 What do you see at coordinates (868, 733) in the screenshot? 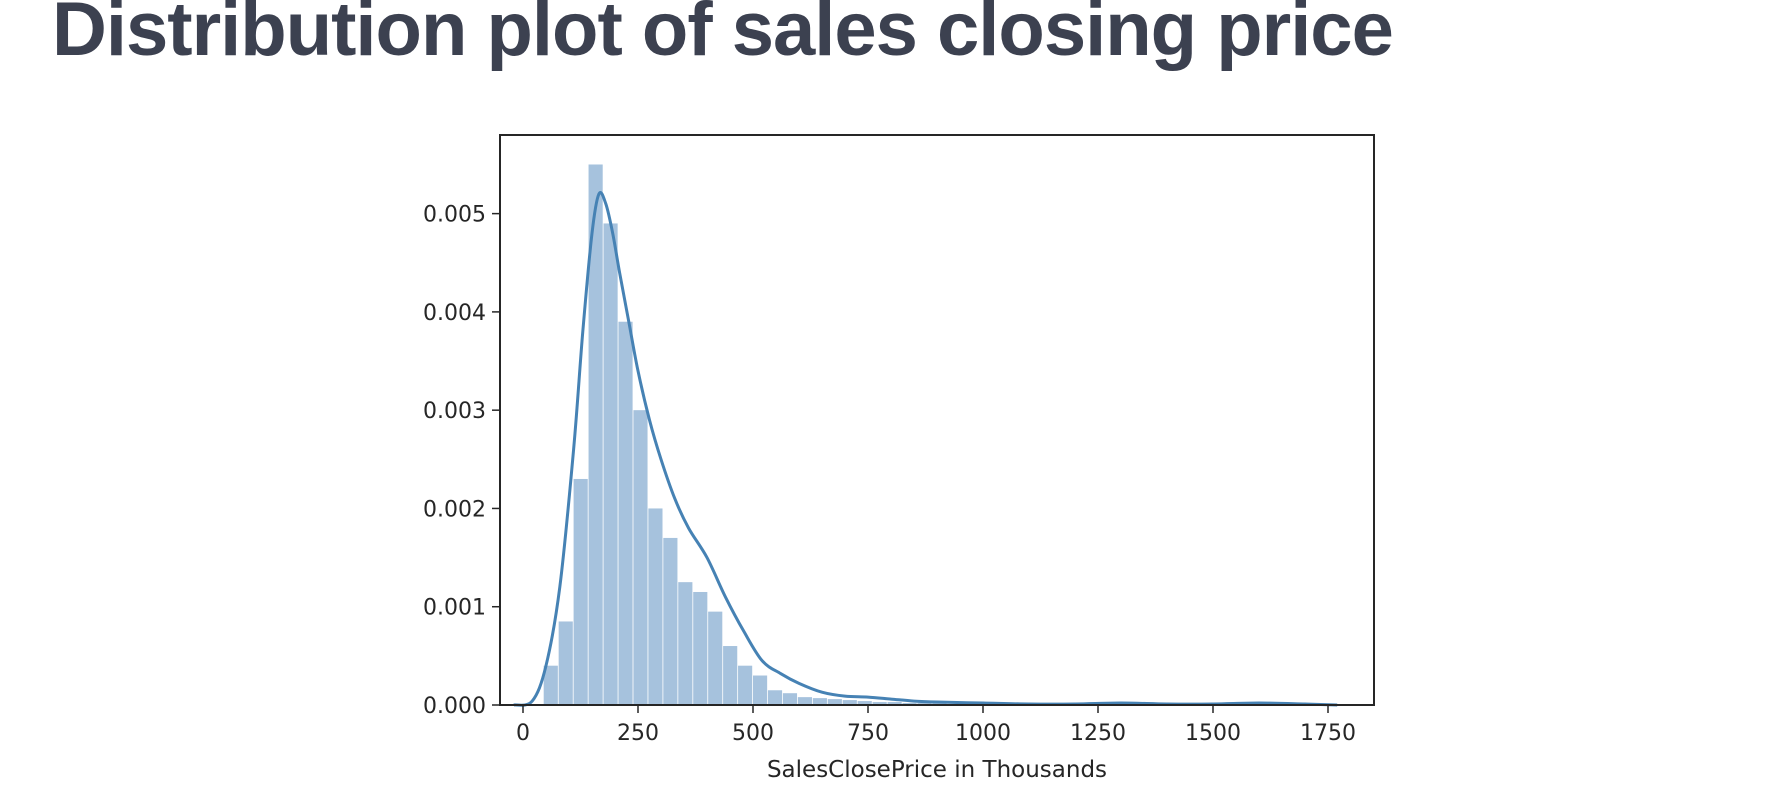
I see `x-tick-label: 750` at bounding box center [868, 733].